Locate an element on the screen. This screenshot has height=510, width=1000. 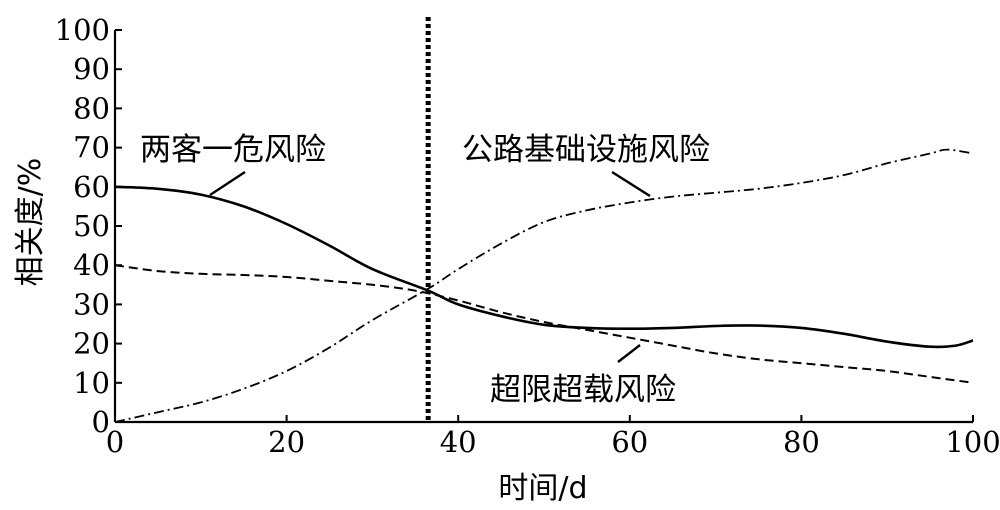
y-tick-label-100: 100 is located at coordinates (82, 30).